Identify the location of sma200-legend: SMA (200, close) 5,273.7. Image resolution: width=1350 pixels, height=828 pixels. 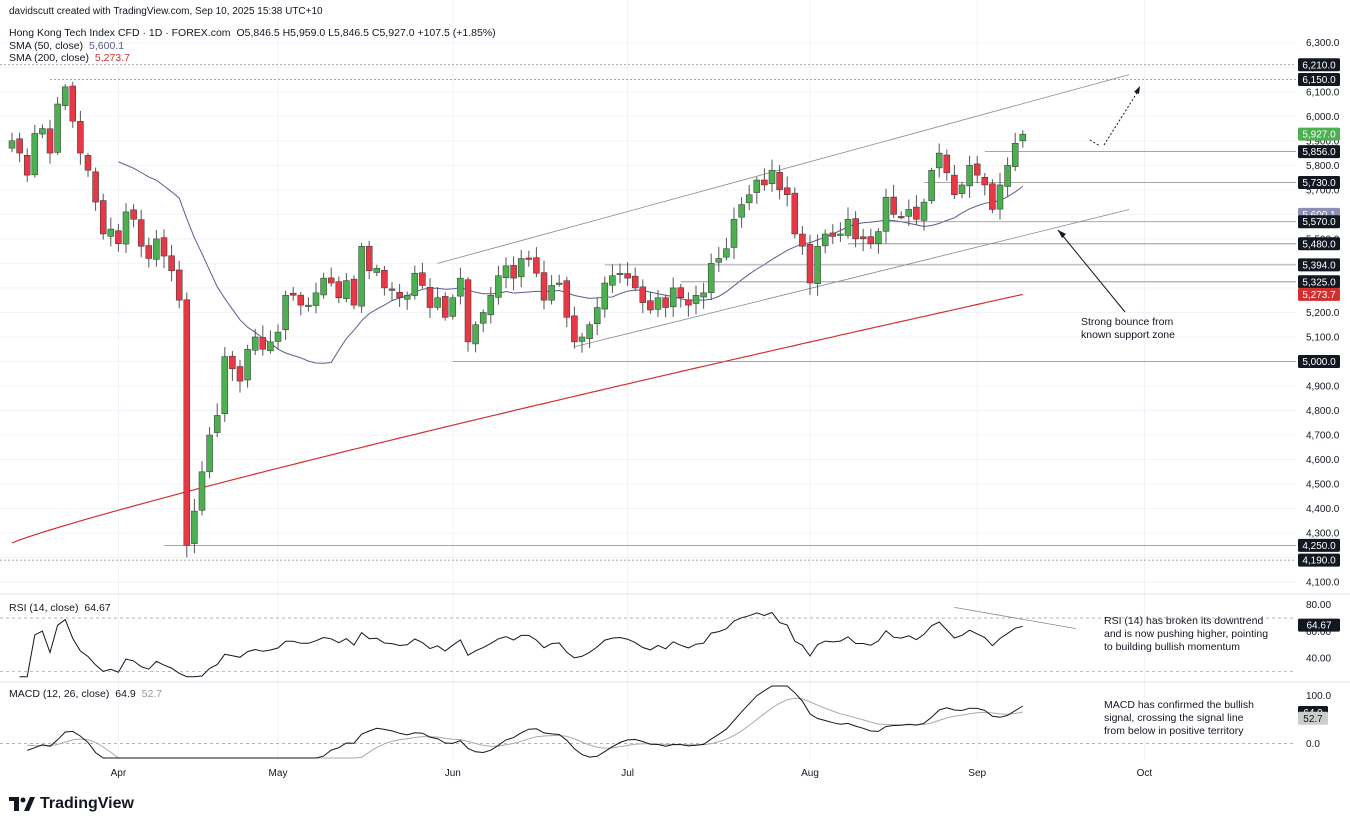
(71, 58).